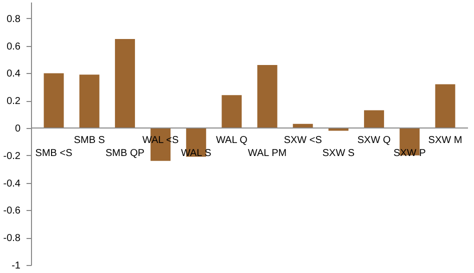  What do you see at coordinates (16, 266) in the screenshot?
I see `y-tick-label: -1` at bounding box center [16, 266].